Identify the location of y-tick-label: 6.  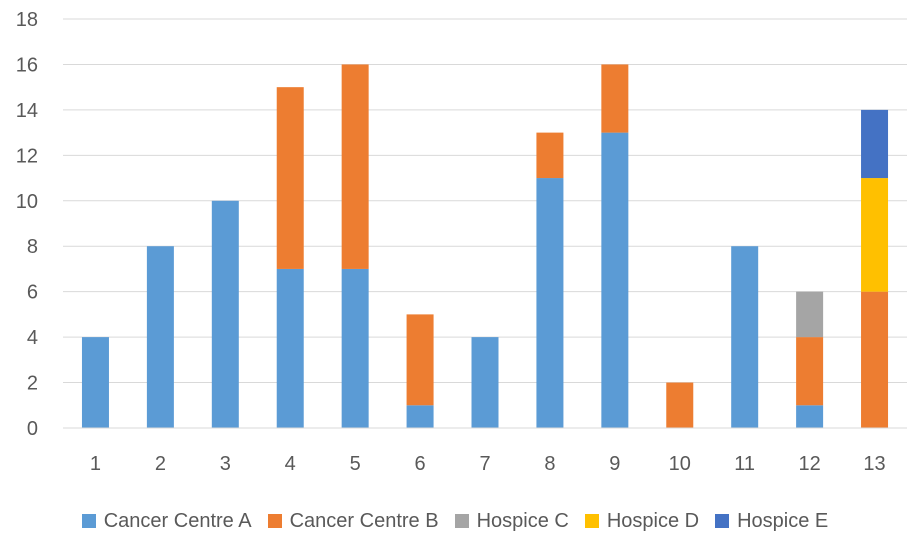
(32, 293).